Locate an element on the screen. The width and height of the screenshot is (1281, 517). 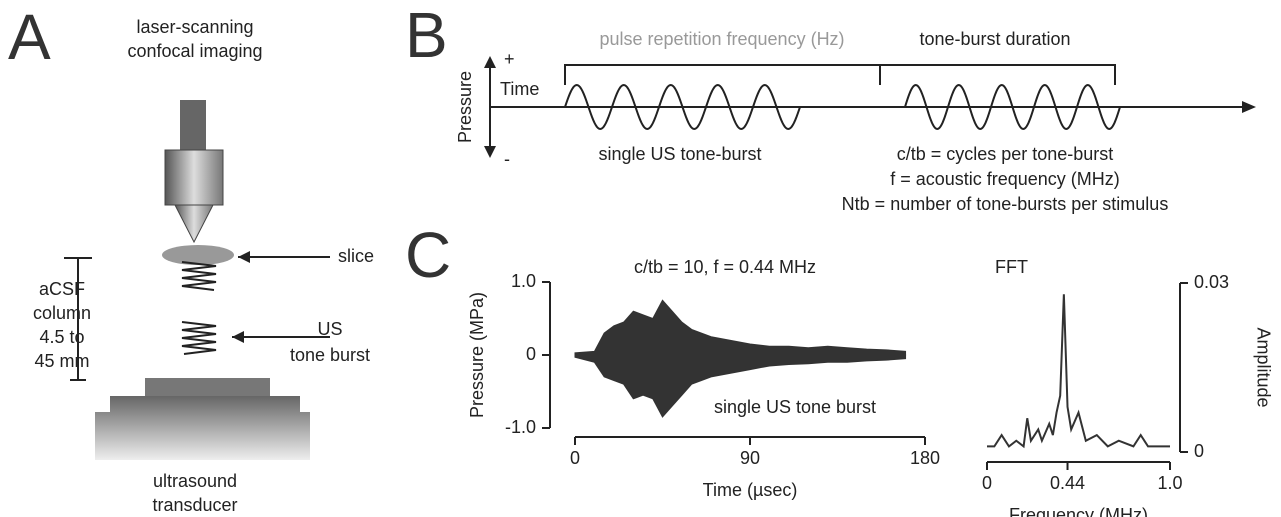
objective-tip is located at coordinates (194, 224).